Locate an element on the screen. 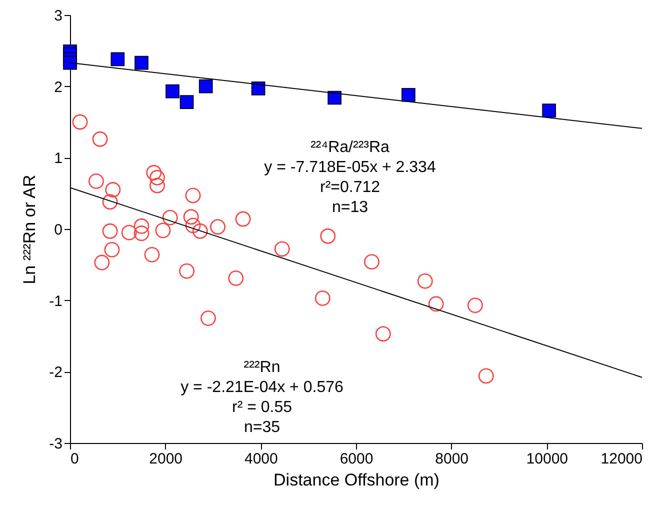  y-tick-label: -3 is located at coordinates (55, 444).